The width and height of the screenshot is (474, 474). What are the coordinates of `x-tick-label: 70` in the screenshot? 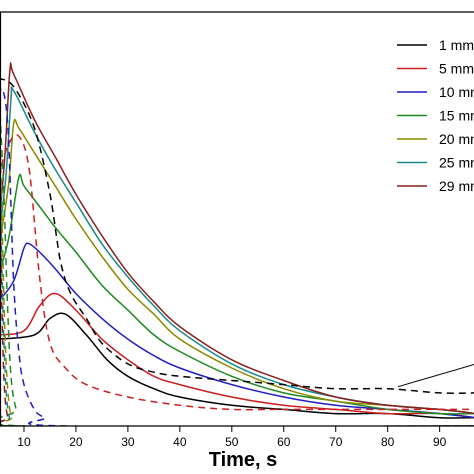 It's located at (336, 442).